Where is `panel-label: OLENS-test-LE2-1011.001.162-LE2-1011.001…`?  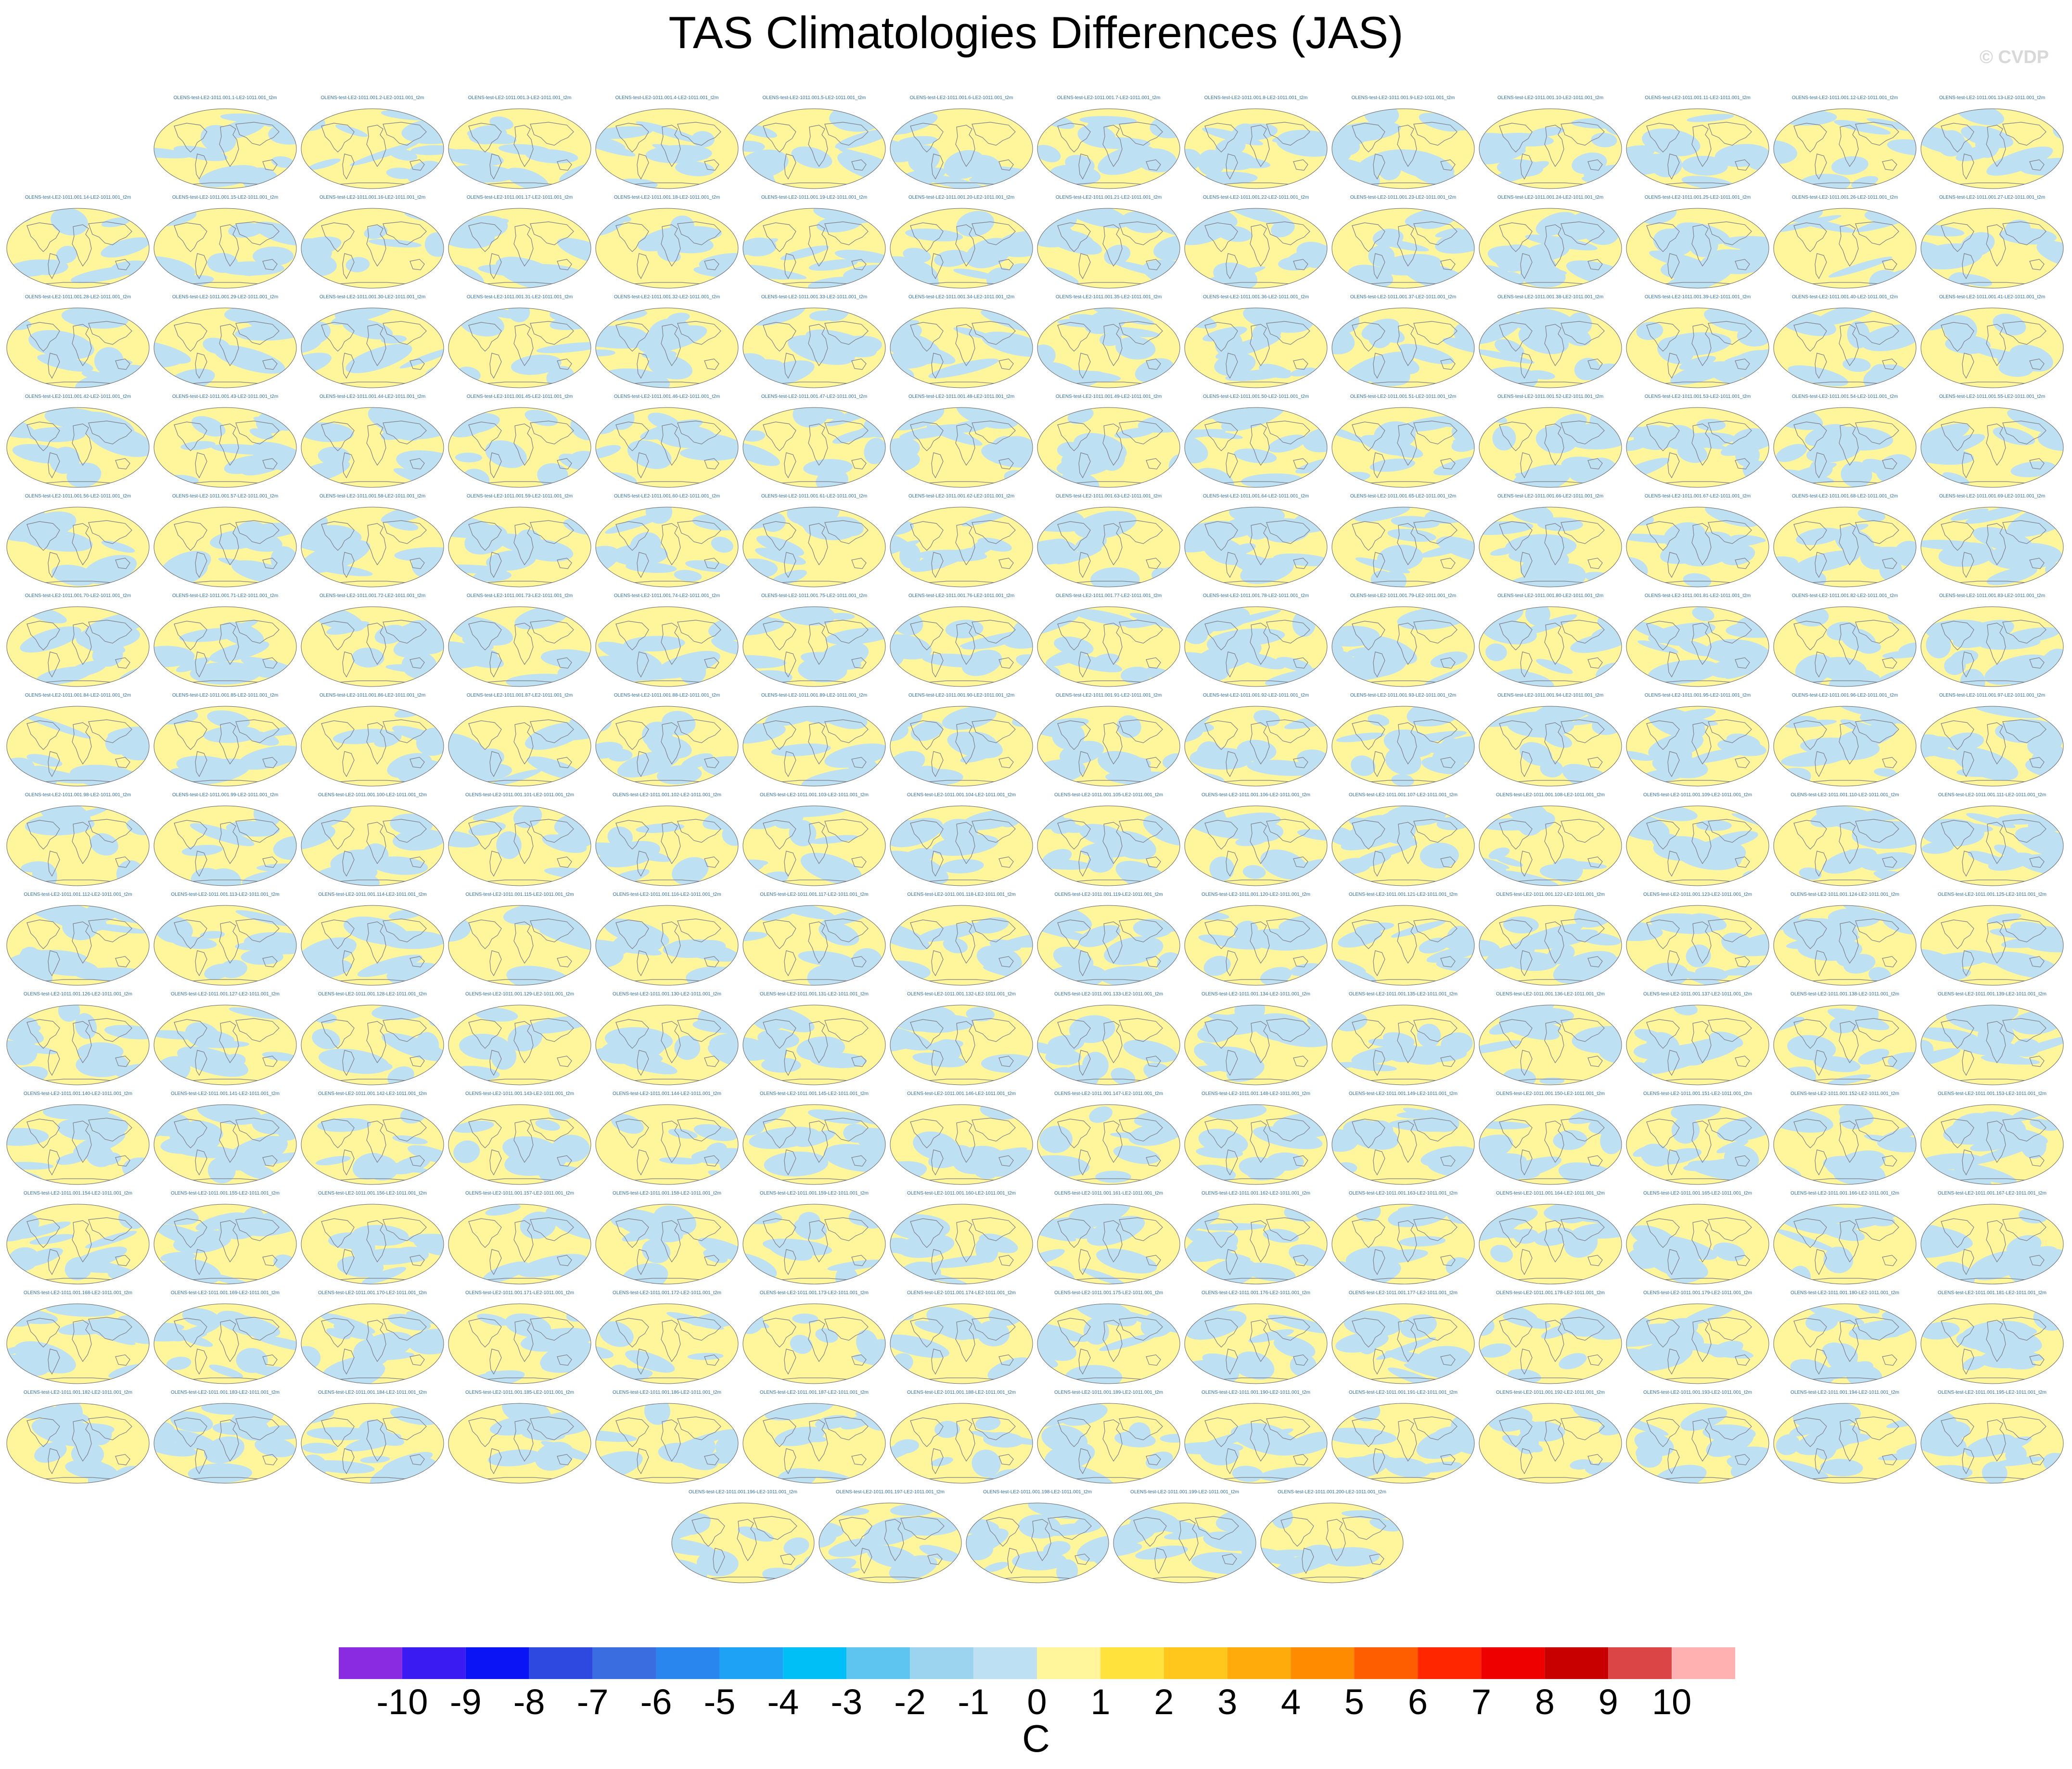 panel-label: OLENS-test-LE2-1011.001.162-LE2-1011.001… is located at coordinates (1256, 1193).